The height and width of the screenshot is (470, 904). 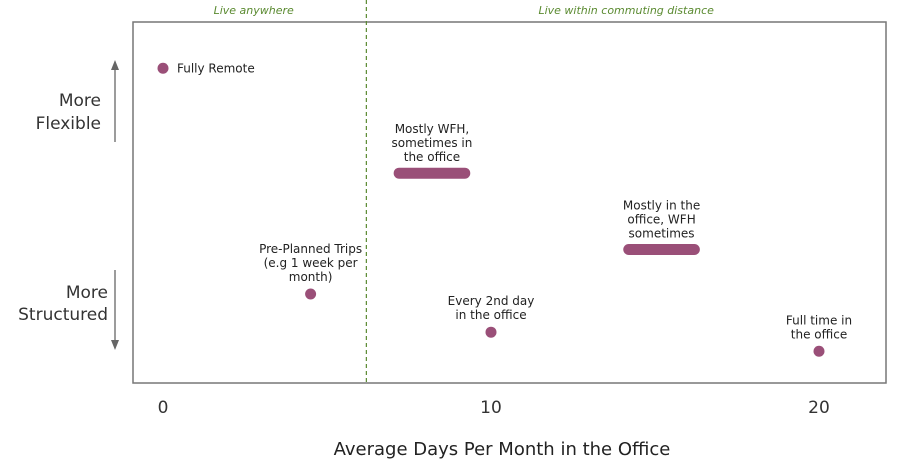 I want to click on y-label-top-line-0: More, so click(x=80, y=101).